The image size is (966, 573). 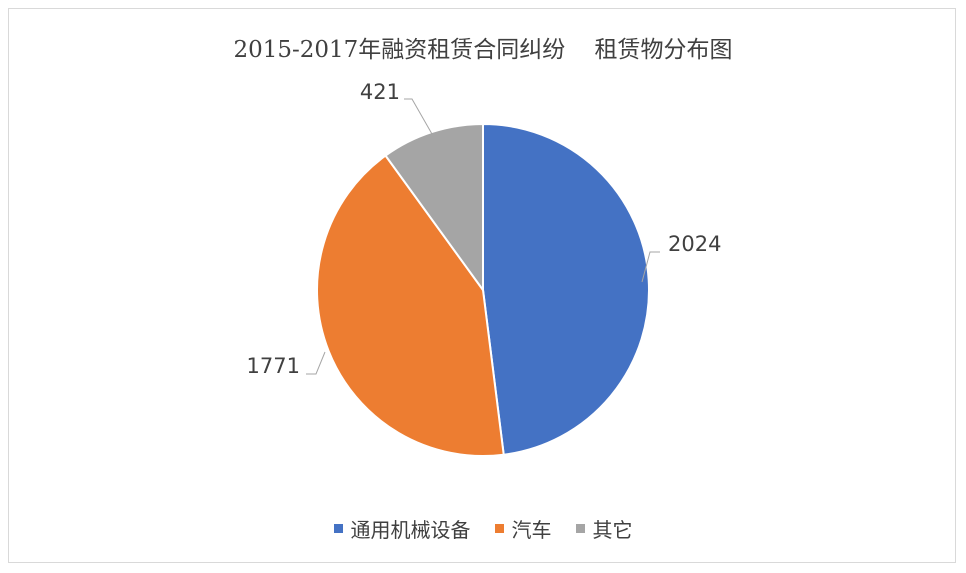 What do you see at coordinates (499, 528) in the screenshot?
I see `legend-swatch-car` at bounding box center [499, 528].